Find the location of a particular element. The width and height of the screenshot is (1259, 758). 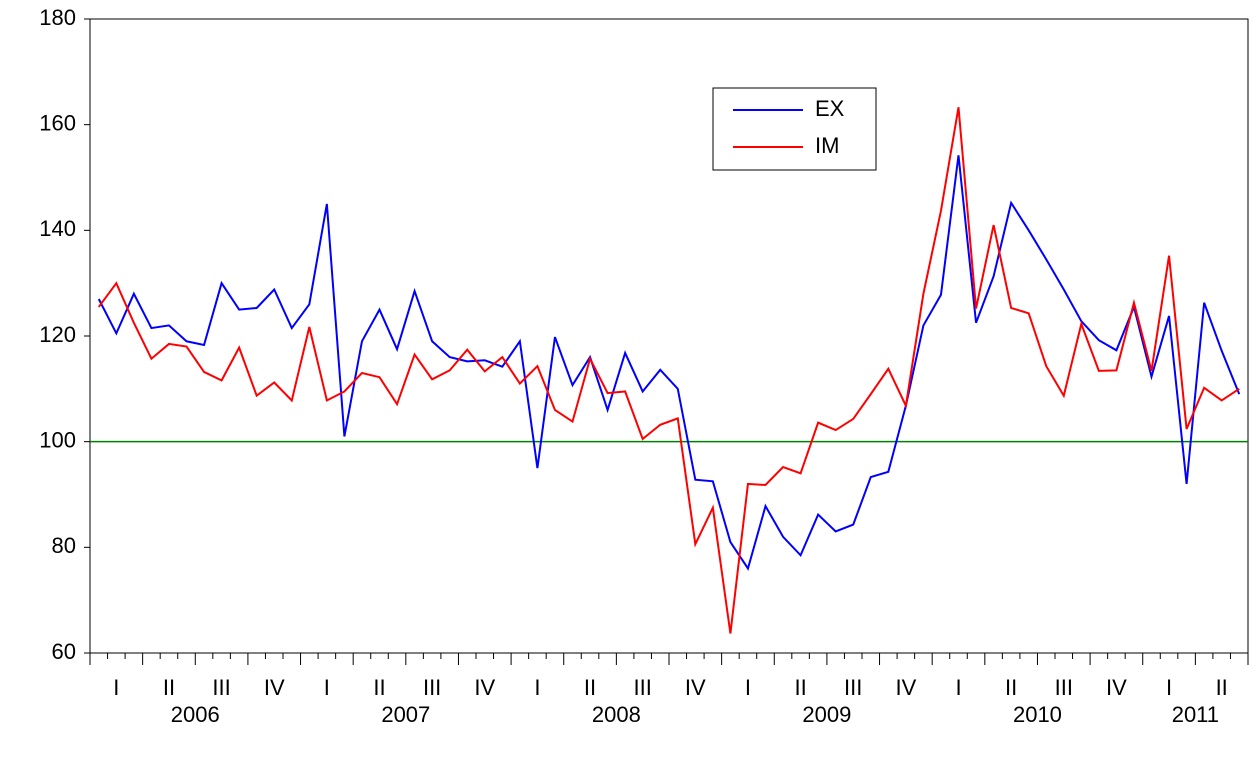

x-year-label: 2009 is located at coordinates (826, 714).